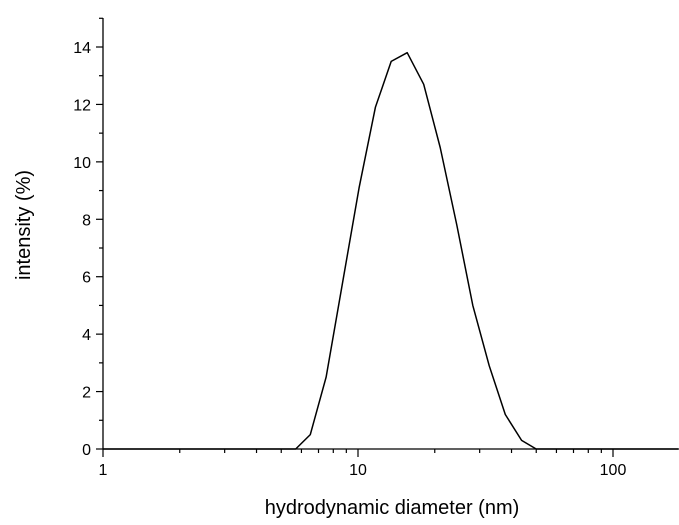  I want to click on y-tick-label: 14, so click(82, 48).